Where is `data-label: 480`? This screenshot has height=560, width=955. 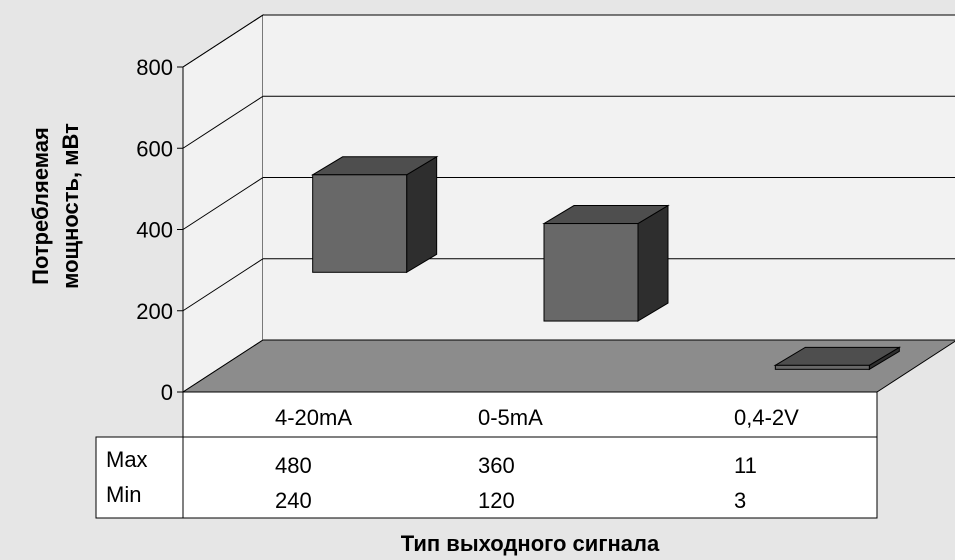
data-label: 480 is located at coordinates (293, 465).